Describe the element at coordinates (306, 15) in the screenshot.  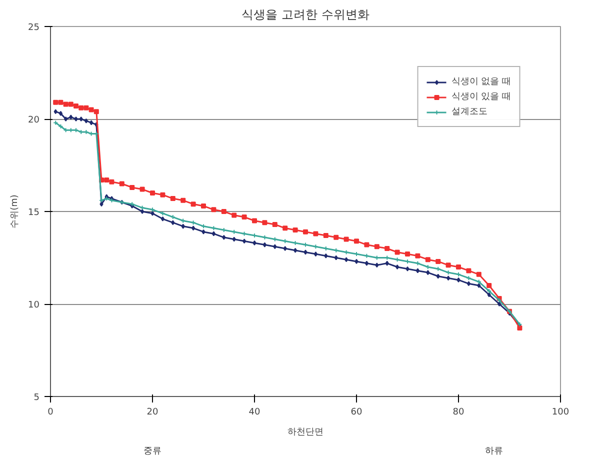
I see `chart-title: 식생을 고려한 수위변화` at that location.